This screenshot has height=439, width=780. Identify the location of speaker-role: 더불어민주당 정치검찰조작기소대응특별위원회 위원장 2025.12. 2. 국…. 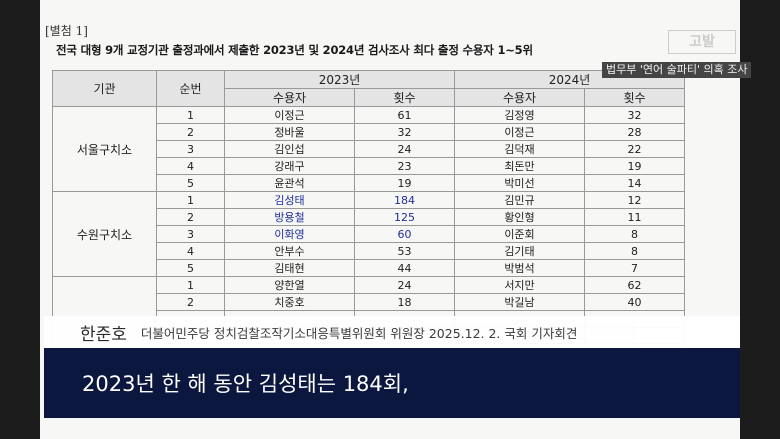
(359, 333).